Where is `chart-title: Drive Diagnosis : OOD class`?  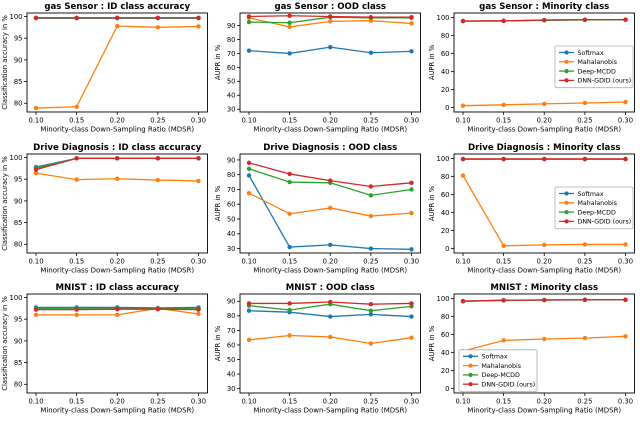
chart-title: Drive Diagnosis : OOD class is located at coordinates (331, 147).